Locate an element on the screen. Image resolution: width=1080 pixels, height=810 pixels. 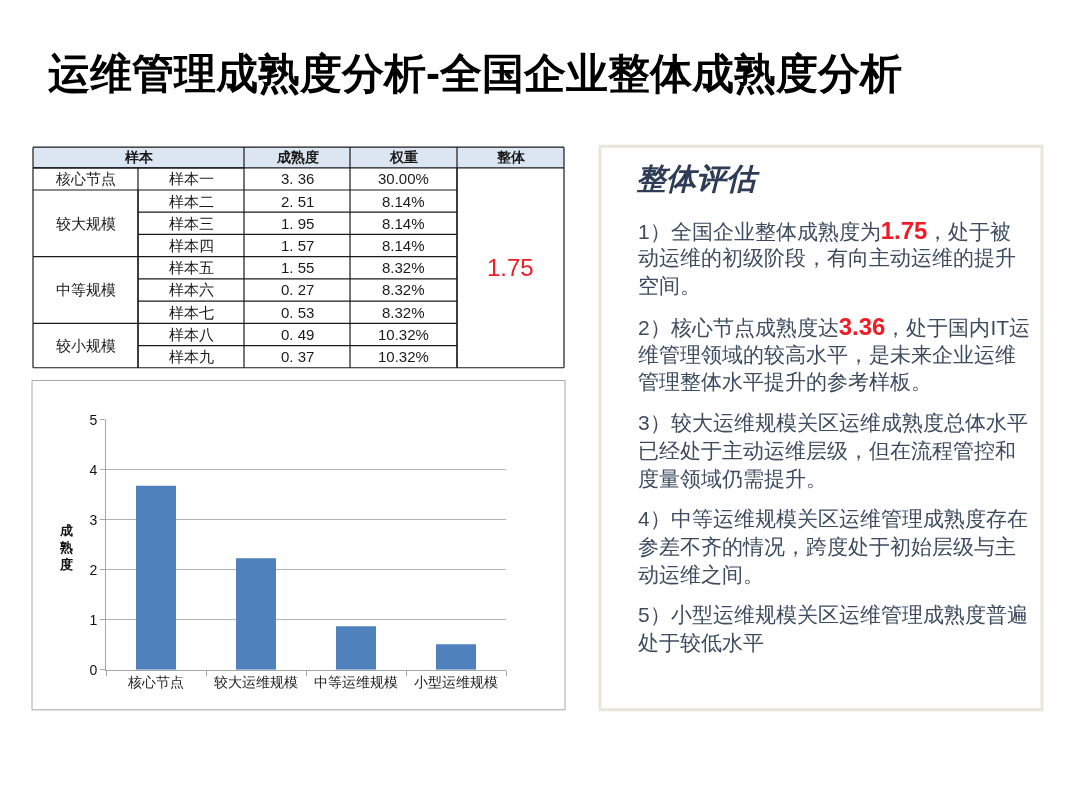
text: 3）较大运维规模关区运维成熟度总体水平已经处于主动运维层级，但在流程管控和度量领域仍需提升。 is located at coordinates (833, 450).